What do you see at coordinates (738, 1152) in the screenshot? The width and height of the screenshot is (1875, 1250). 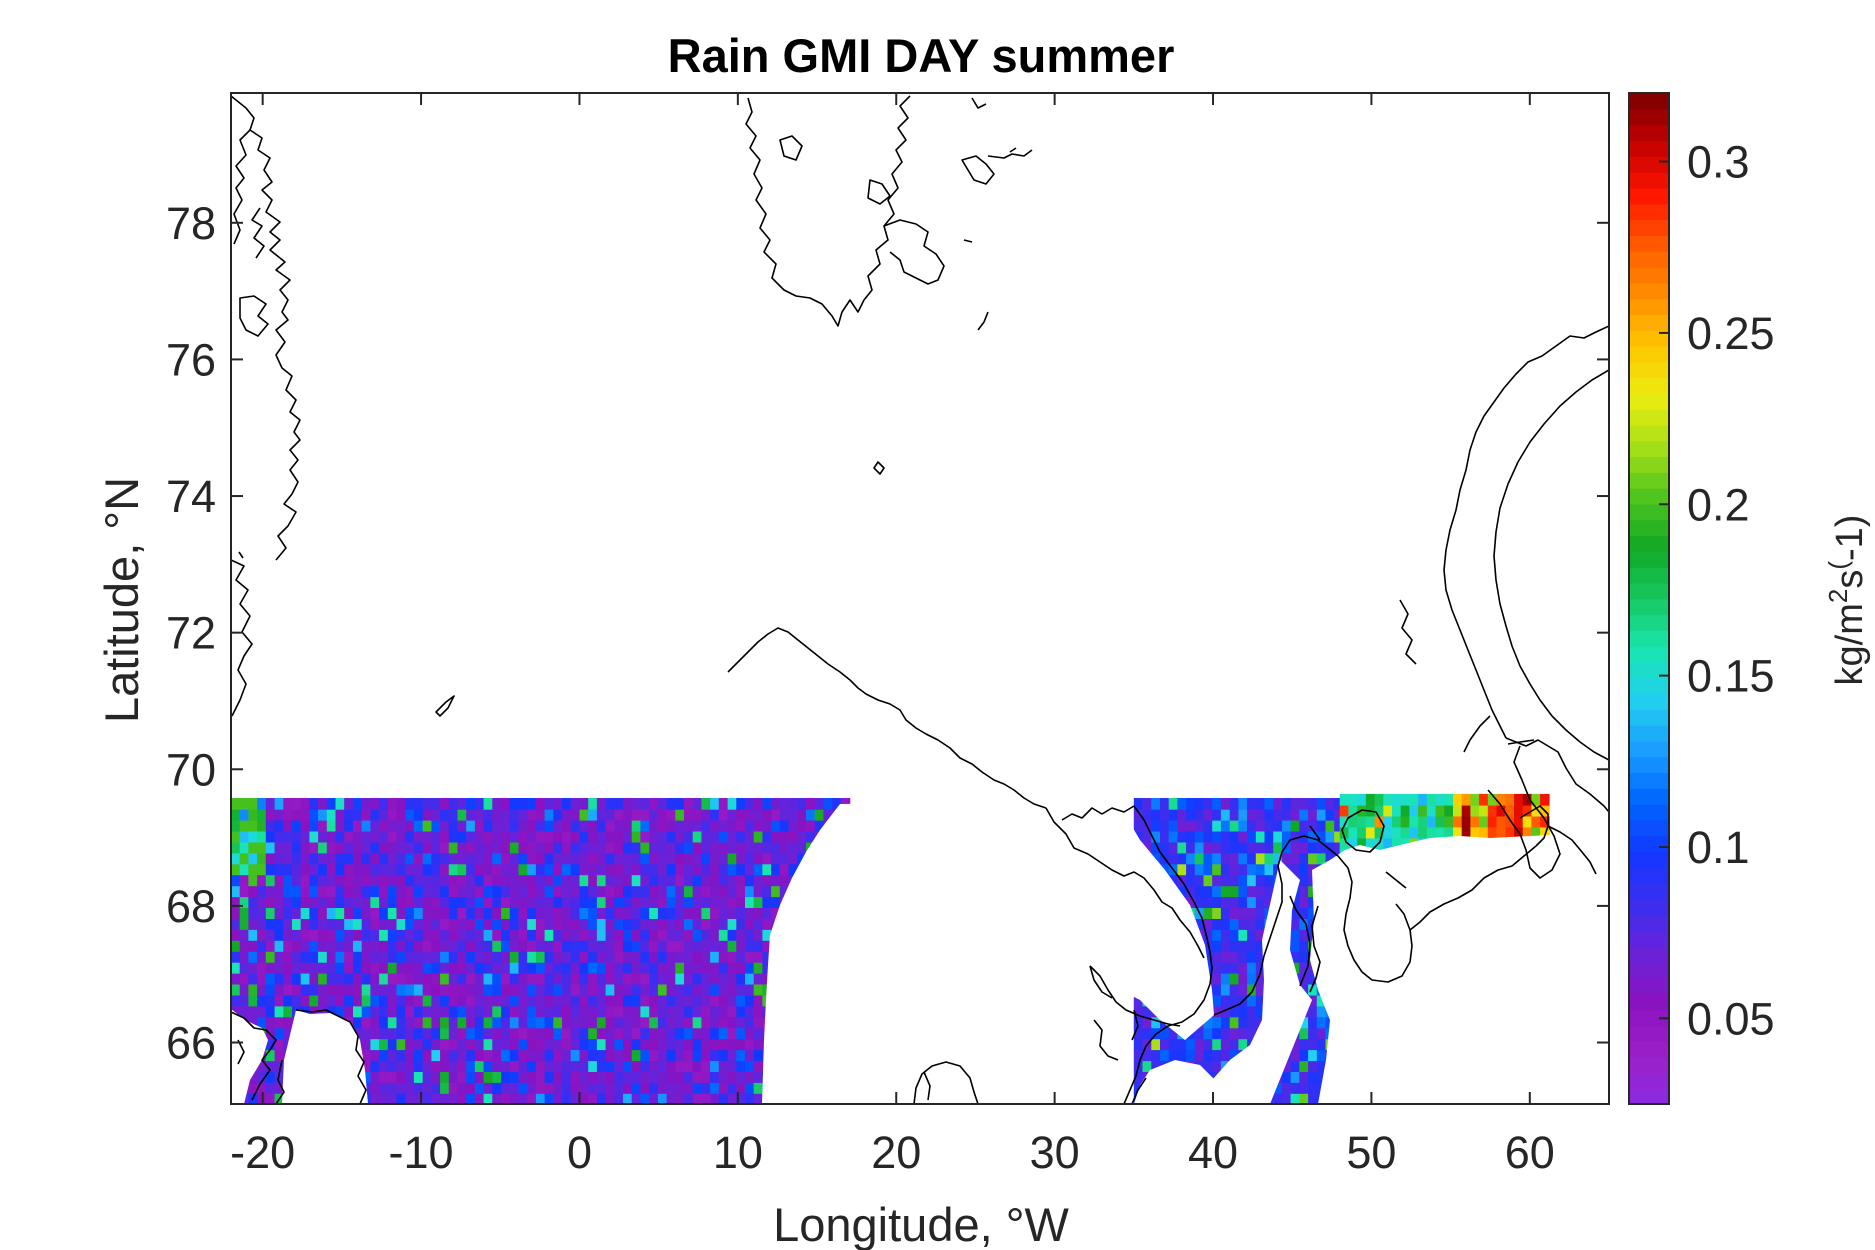 I see `x-tick-label: 10` at bounding box center [738, 1152].